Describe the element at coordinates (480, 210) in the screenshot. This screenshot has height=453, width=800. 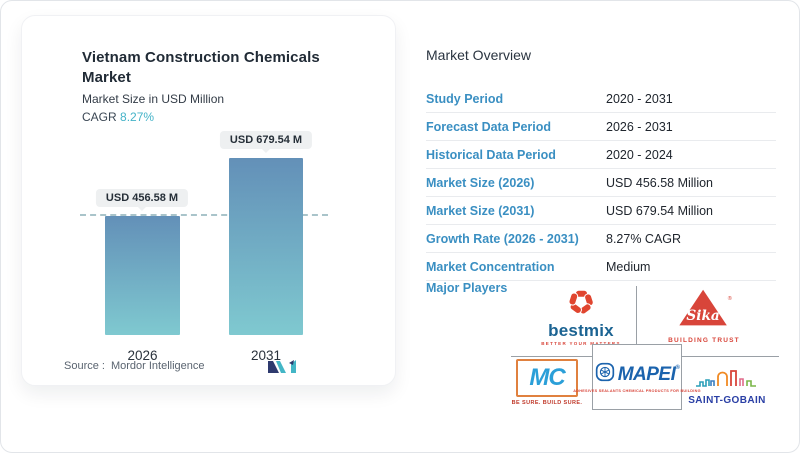
I see `row-label: Market Size (2031)` at that location.